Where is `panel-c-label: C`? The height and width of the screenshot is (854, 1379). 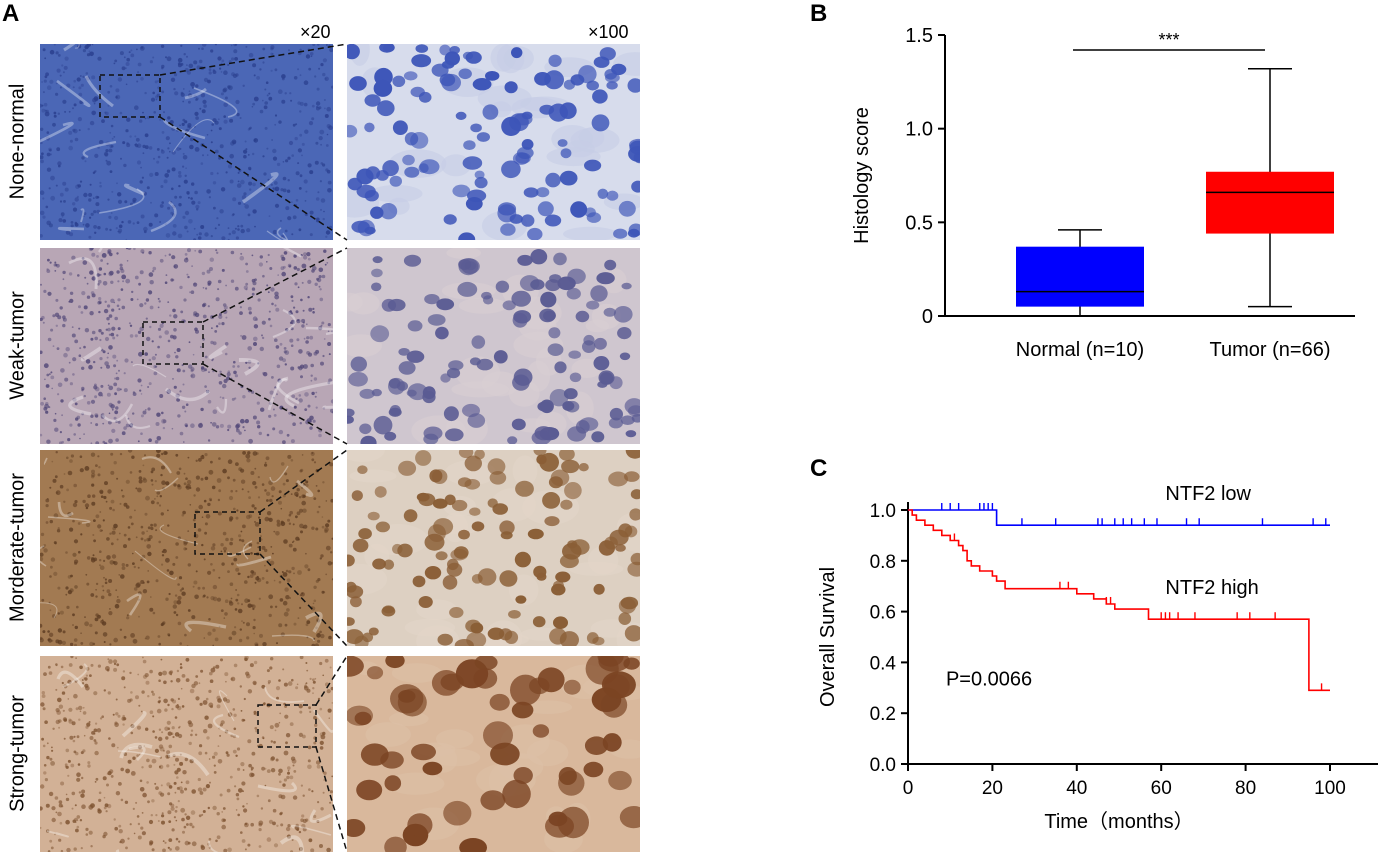 panel-c-label: C is located at coordinates (819, 468).